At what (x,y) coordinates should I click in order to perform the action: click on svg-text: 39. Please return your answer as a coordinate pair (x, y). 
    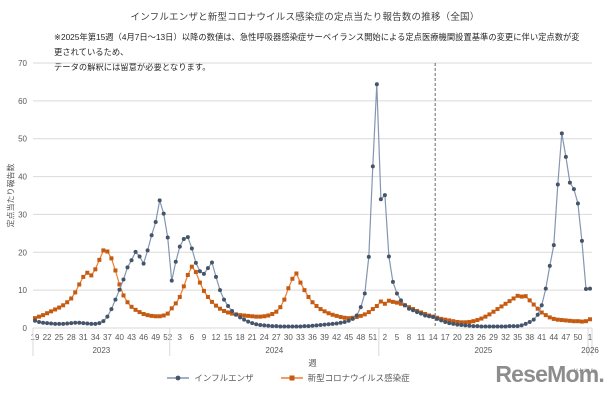
    Looking at the image, I should click on (324, 337).